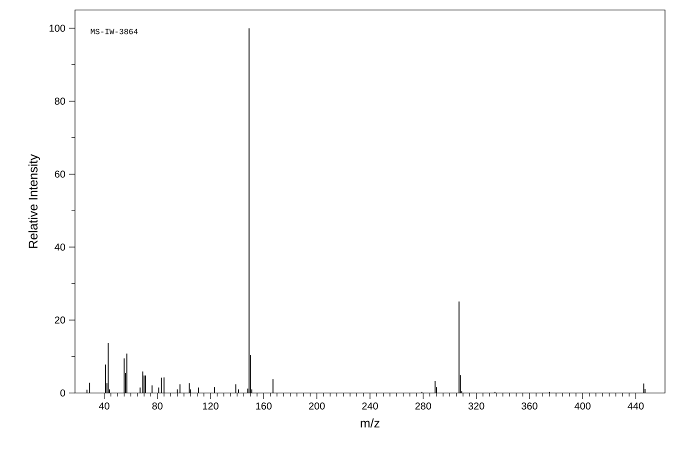 Image resolution: width=676 pixels, height=455 pixels. What do you see at coordinates (264, 406) in the screenshot?
I see `x-tick-label: 160` at bounding box center [264, 406].